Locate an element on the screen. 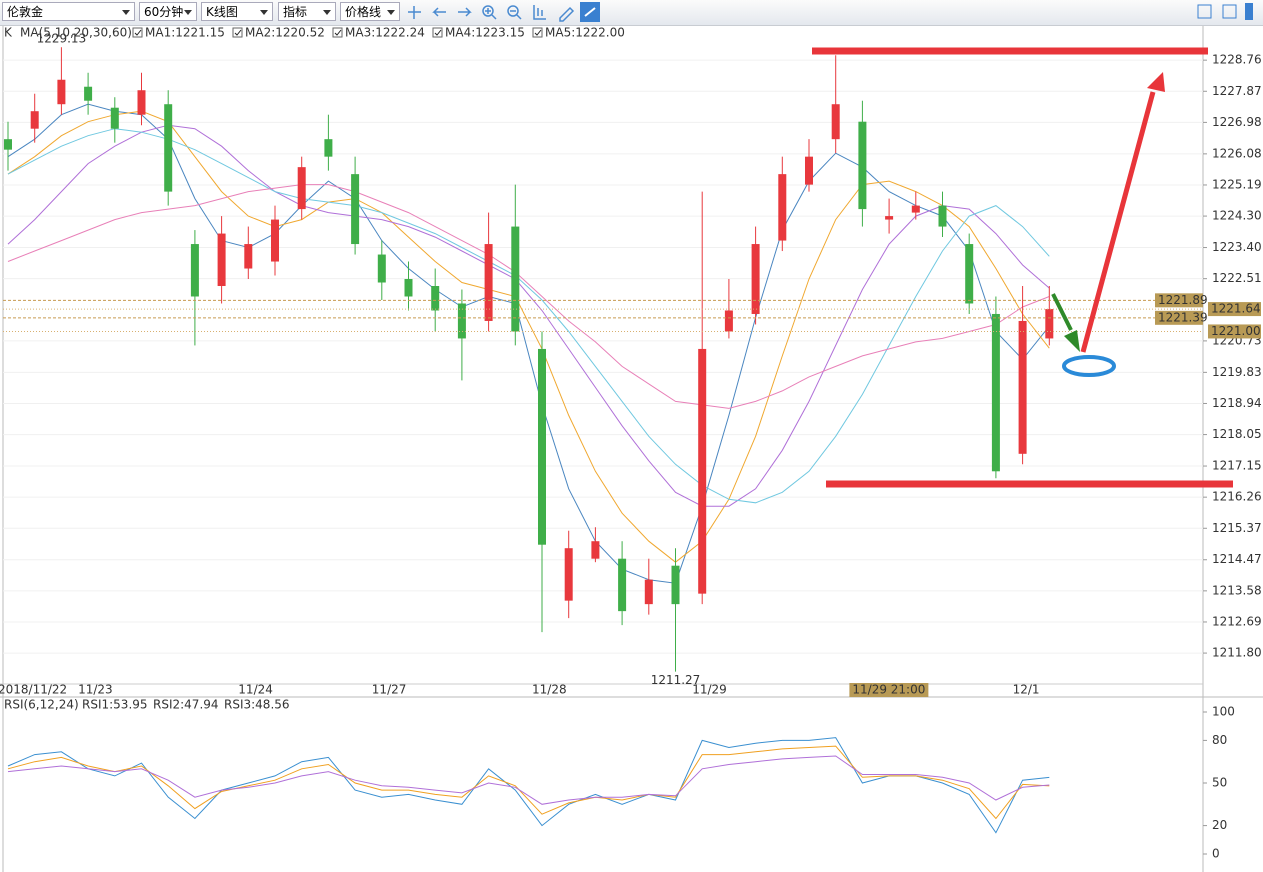  zoom-out-icon is located at coordinates (513, 11).